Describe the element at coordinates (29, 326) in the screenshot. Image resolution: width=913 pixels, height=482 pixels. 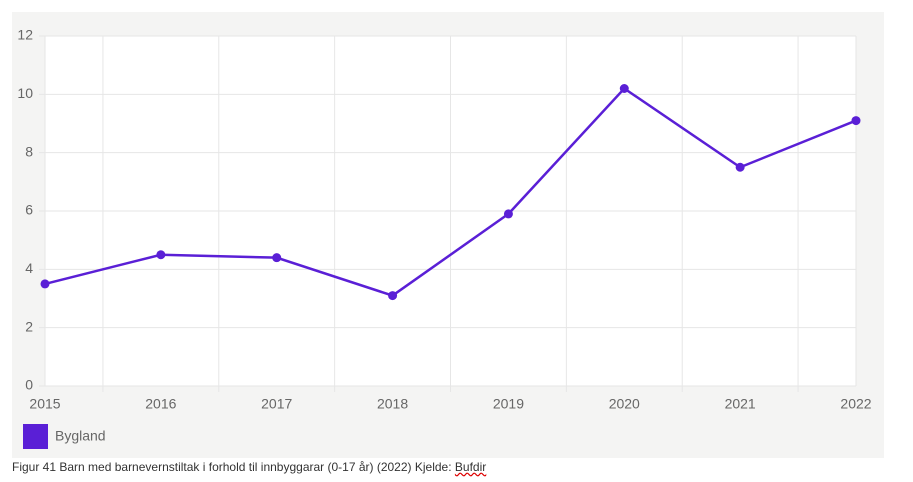
I see `y-tick-label: 2` at that location.